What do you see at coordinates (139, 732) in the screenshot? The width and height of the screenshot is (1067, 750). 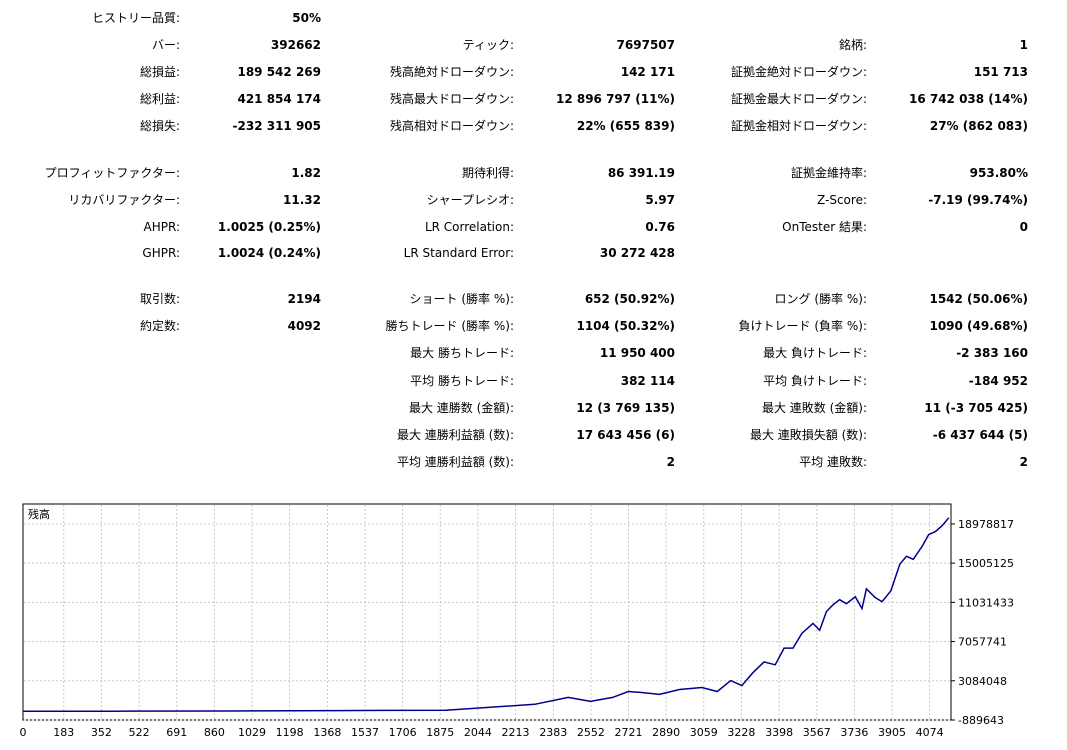 I see `x-tick-label: 522` at bounding box center [139, 732].